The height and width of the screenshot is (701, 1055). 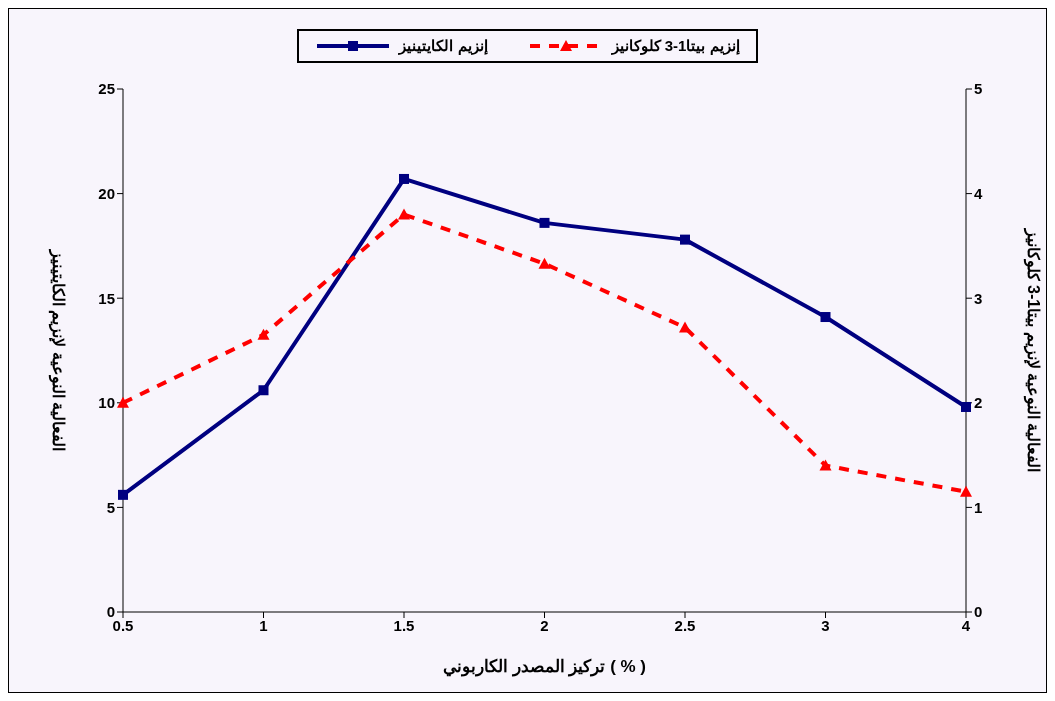 What do you see at coordinates (685, 625) in the screenshot?
I see `x-tick-label: 2.5` at bounding box center [685, 625].